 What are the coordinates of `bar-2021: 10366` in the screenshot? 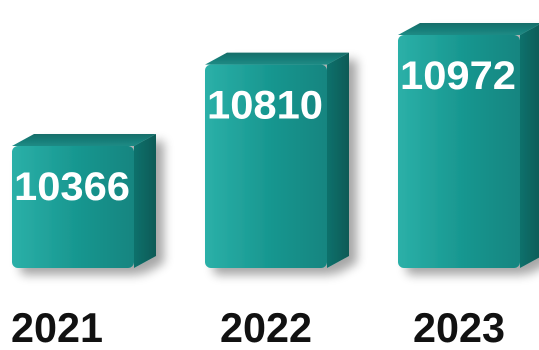 It's located at (84, 201).